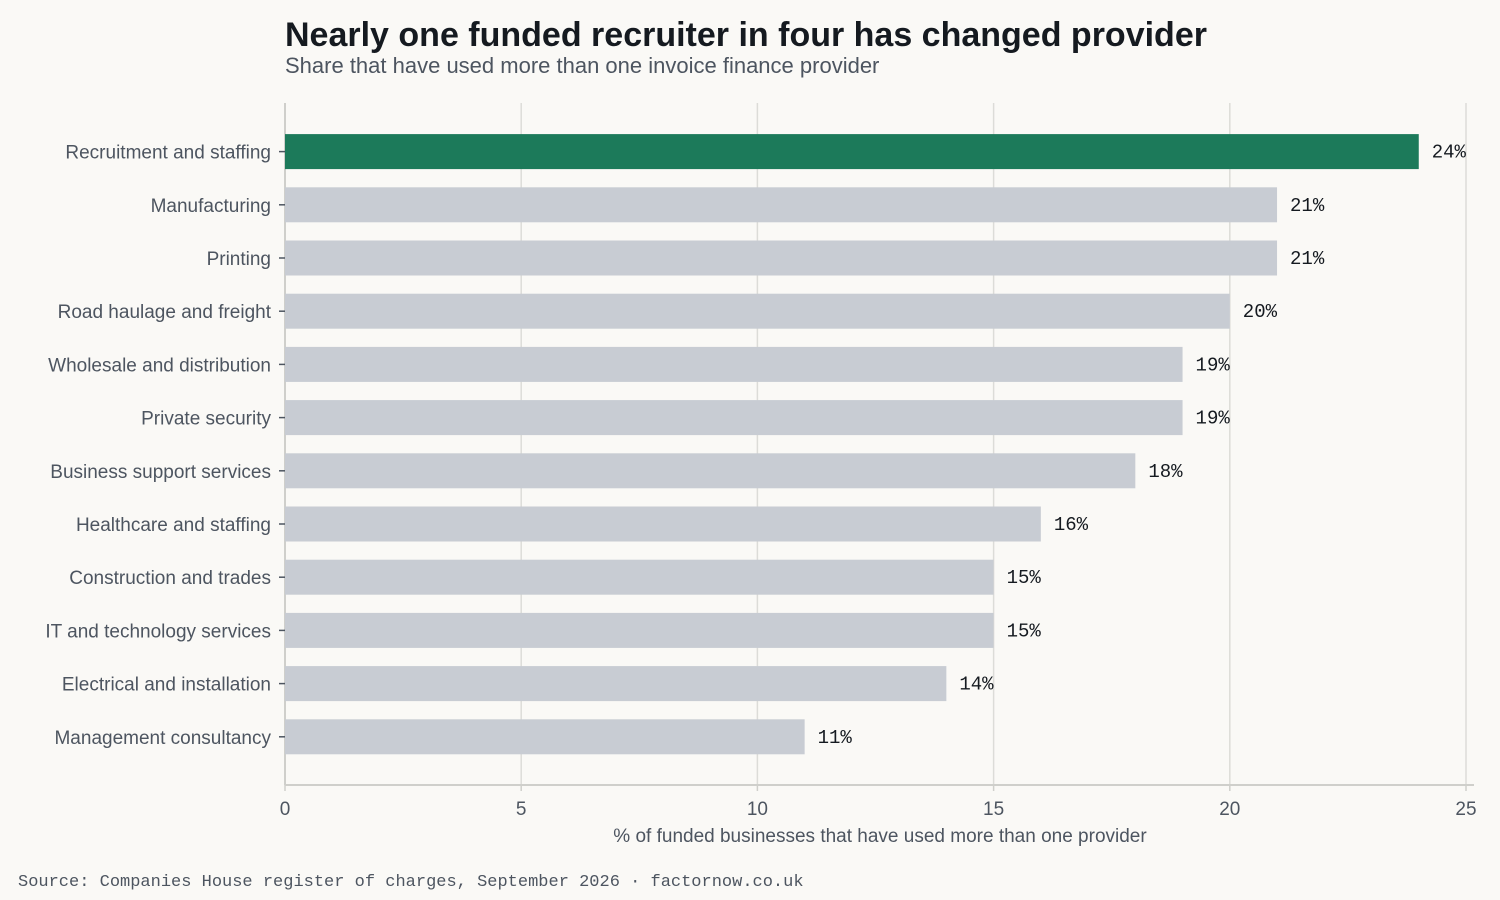 This screenshot has height=900, width=1500. What do you see at coordinates (521, 809) in the screenshot?
I see `x-tick-label: 5` at bounding box center [521, 809].